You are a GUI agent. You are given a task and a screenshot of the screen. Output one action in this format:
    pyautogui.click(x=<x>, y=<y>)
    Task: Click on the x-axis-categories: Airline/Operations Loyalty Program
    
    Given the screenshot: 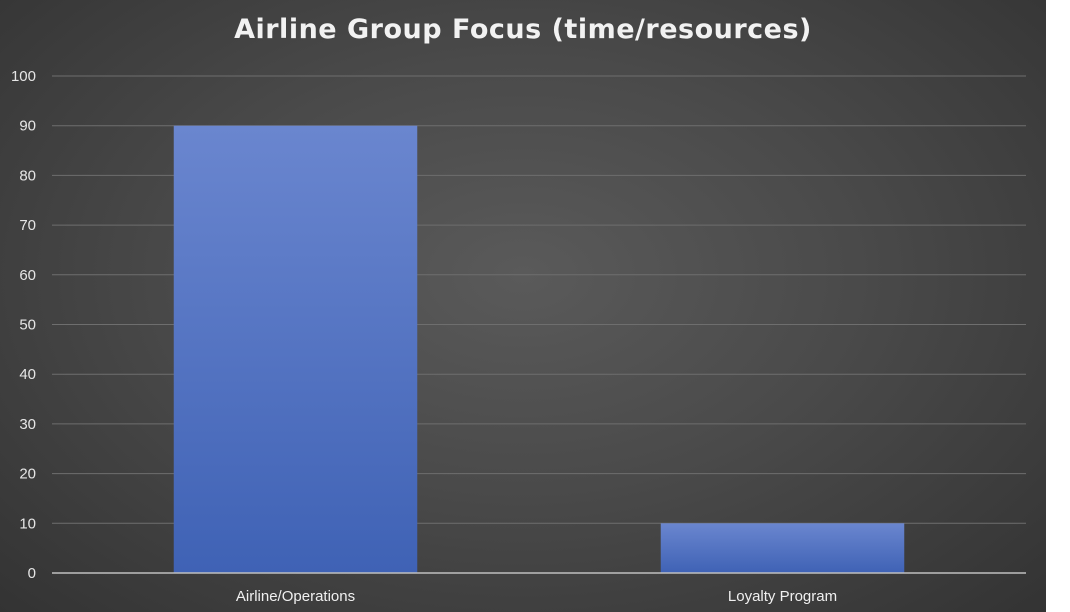 What is the action you would take?
    pyautogui.click(x=536, y=596)
    